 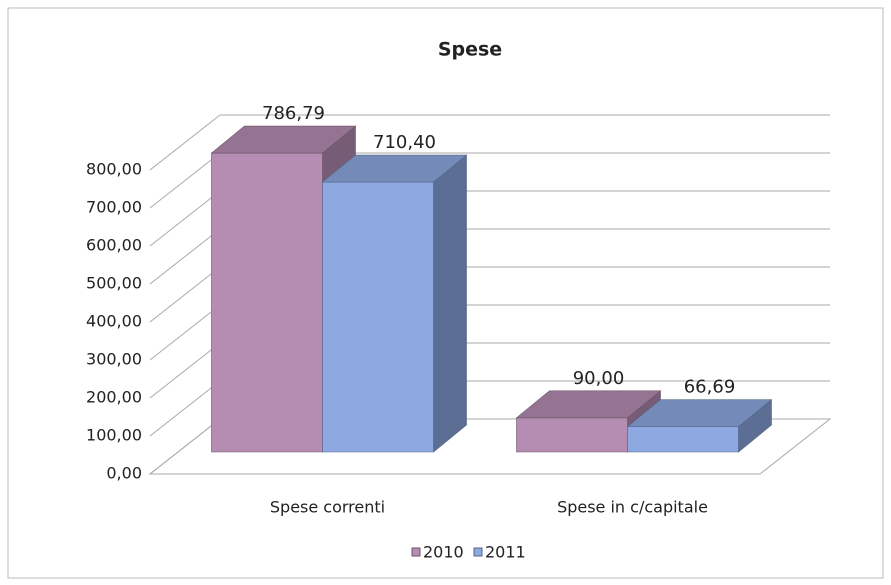 I want to click on value-label: 66,69, so click(x=710, y=387).